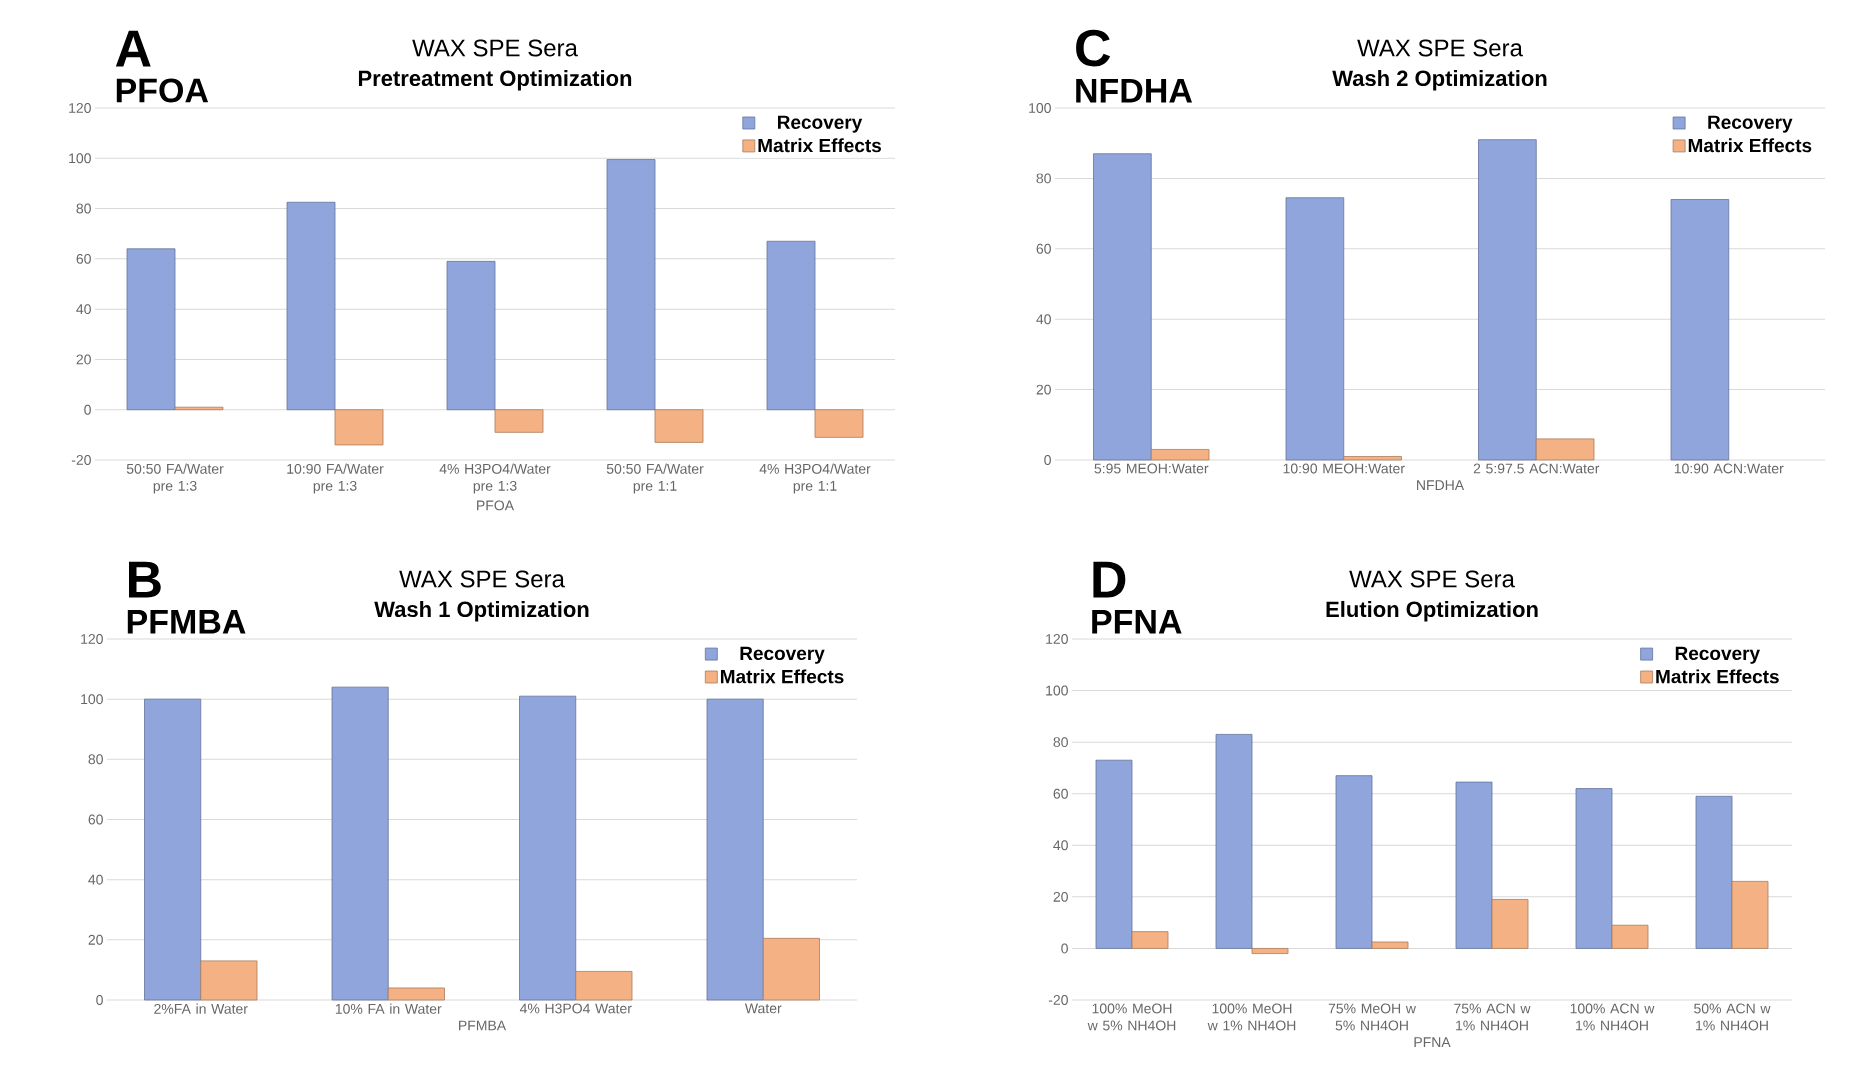  Describe the element at coordinates (575, 1008) in the screenshot. I see `x-tick-label: 4% H3PO4 Water` at that location.